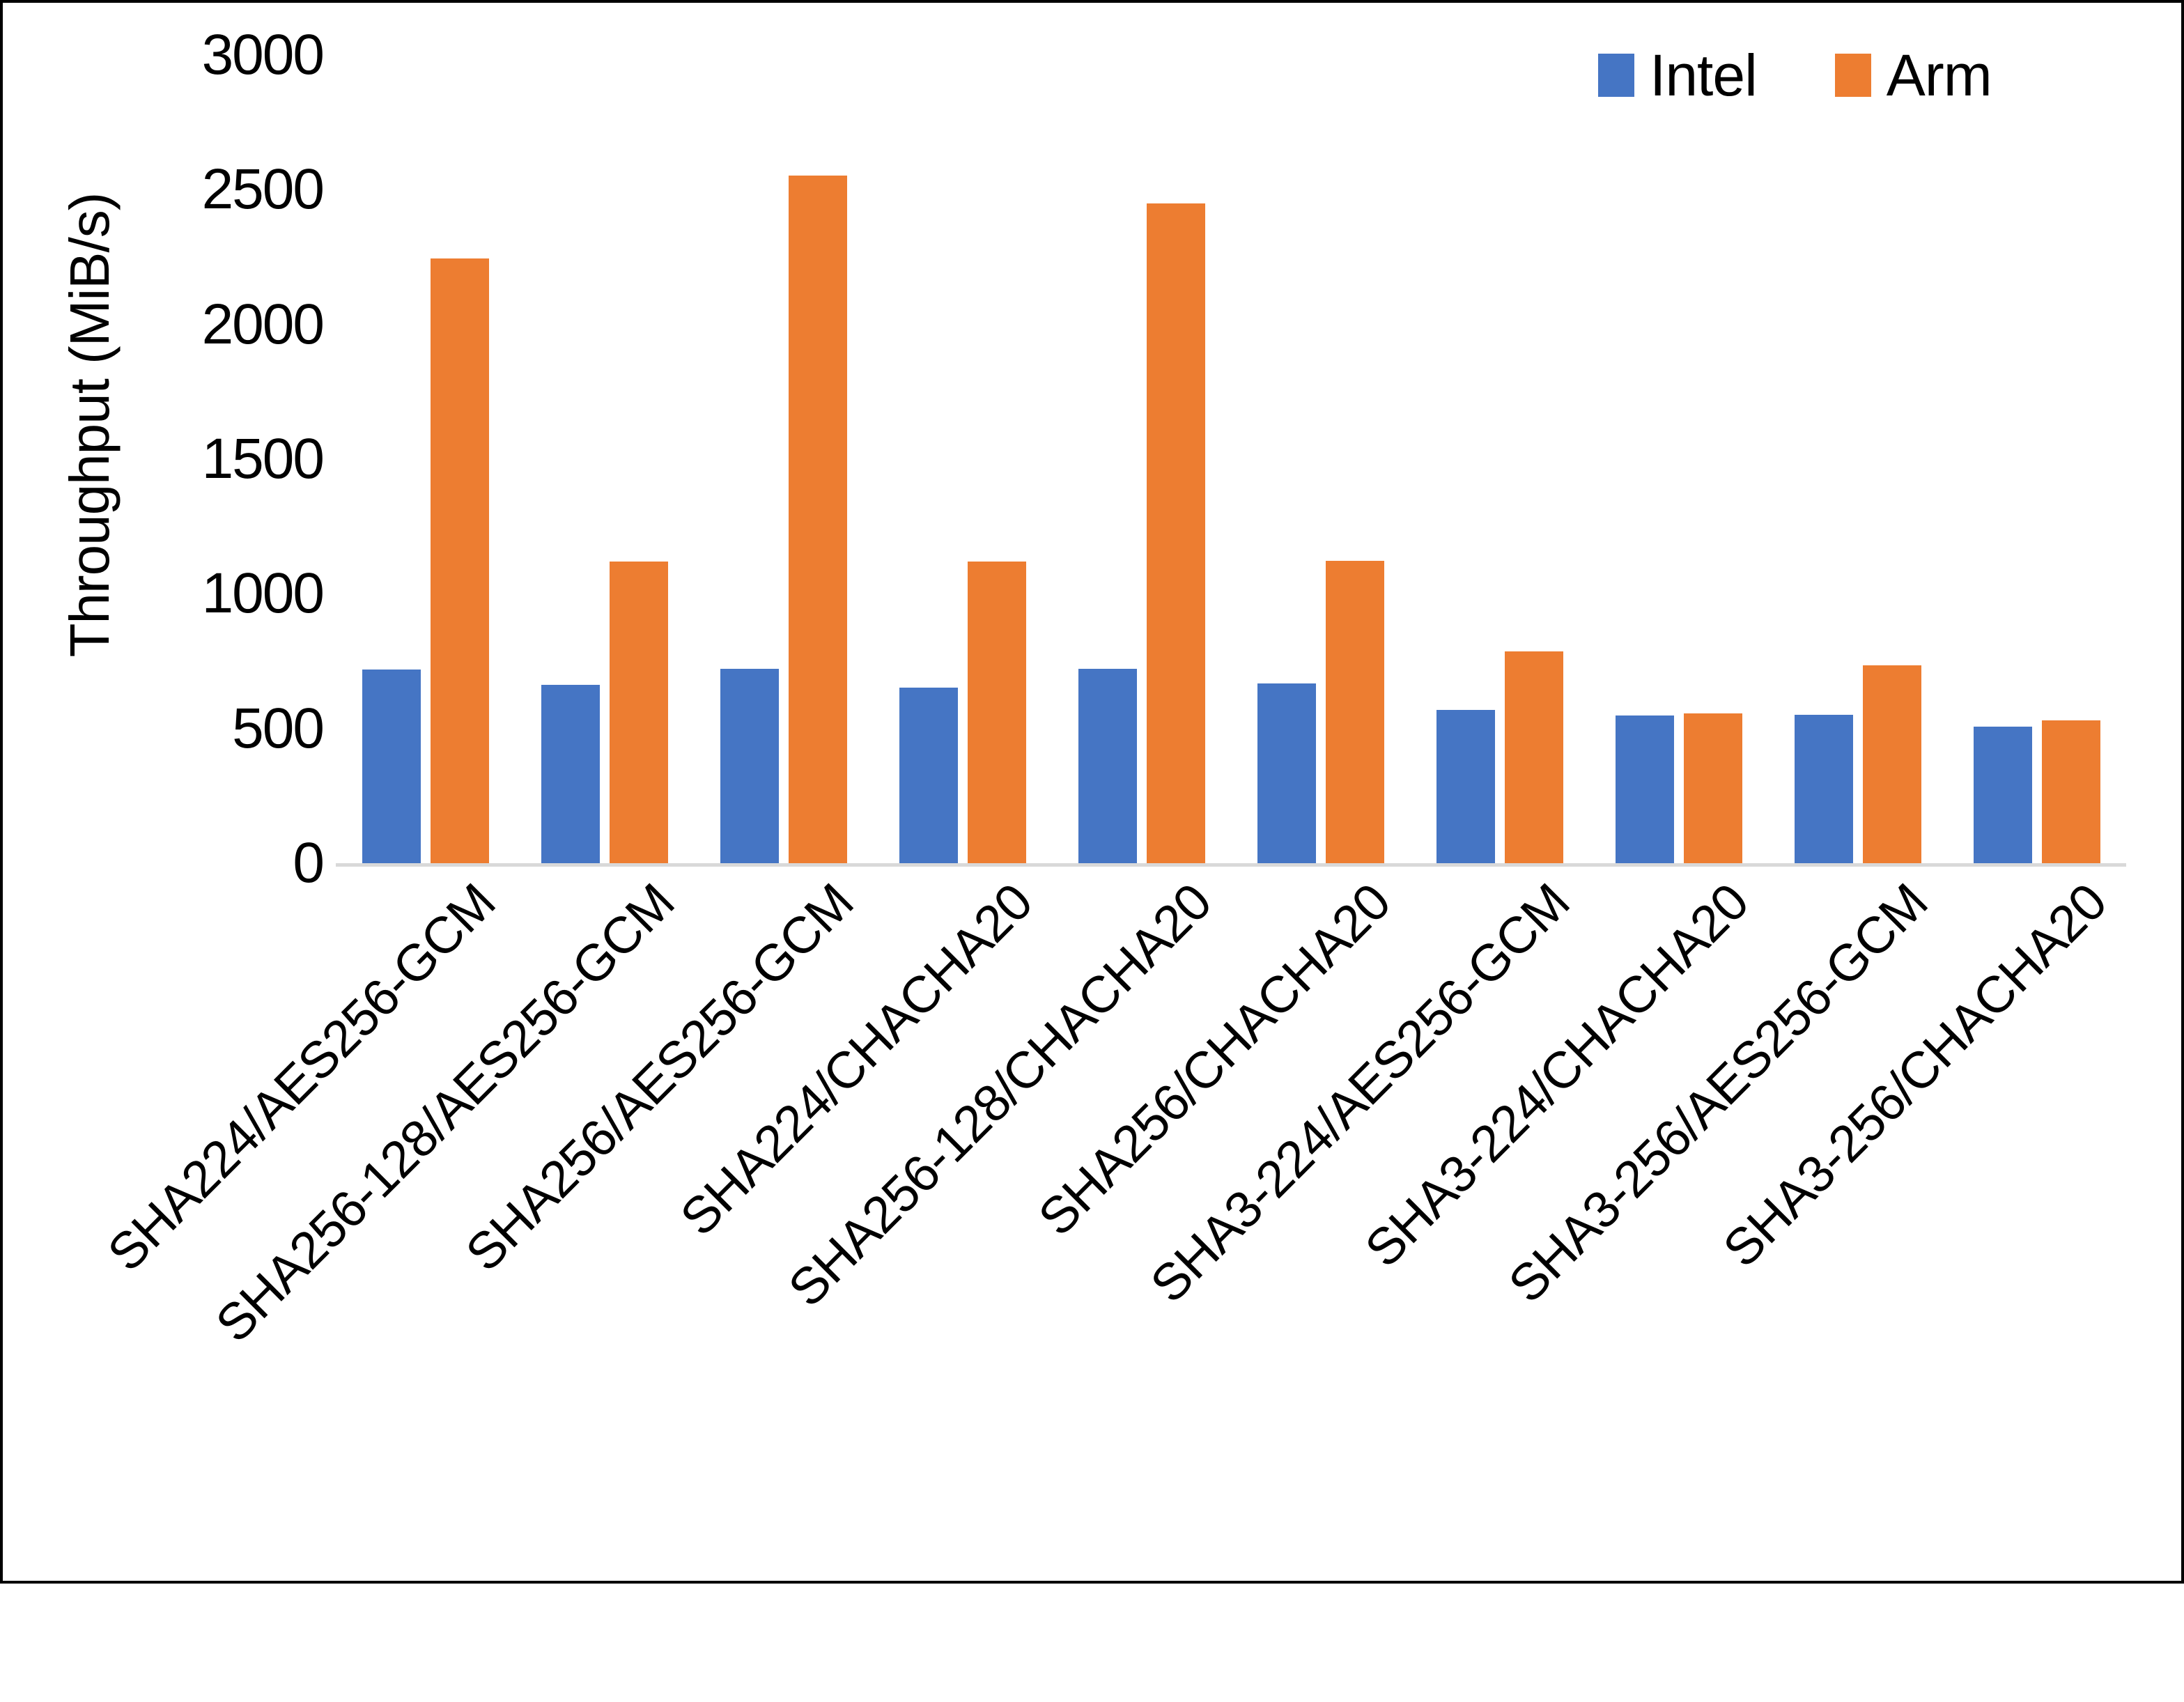 This screenshot has width=2184, height=1702. What do you see at coordinates (212, 794) in the screenshot?
I see `y-axis-tick-labels: 3000 2500 2000 1500 1000 500 0` at bounding box center [212, 794].